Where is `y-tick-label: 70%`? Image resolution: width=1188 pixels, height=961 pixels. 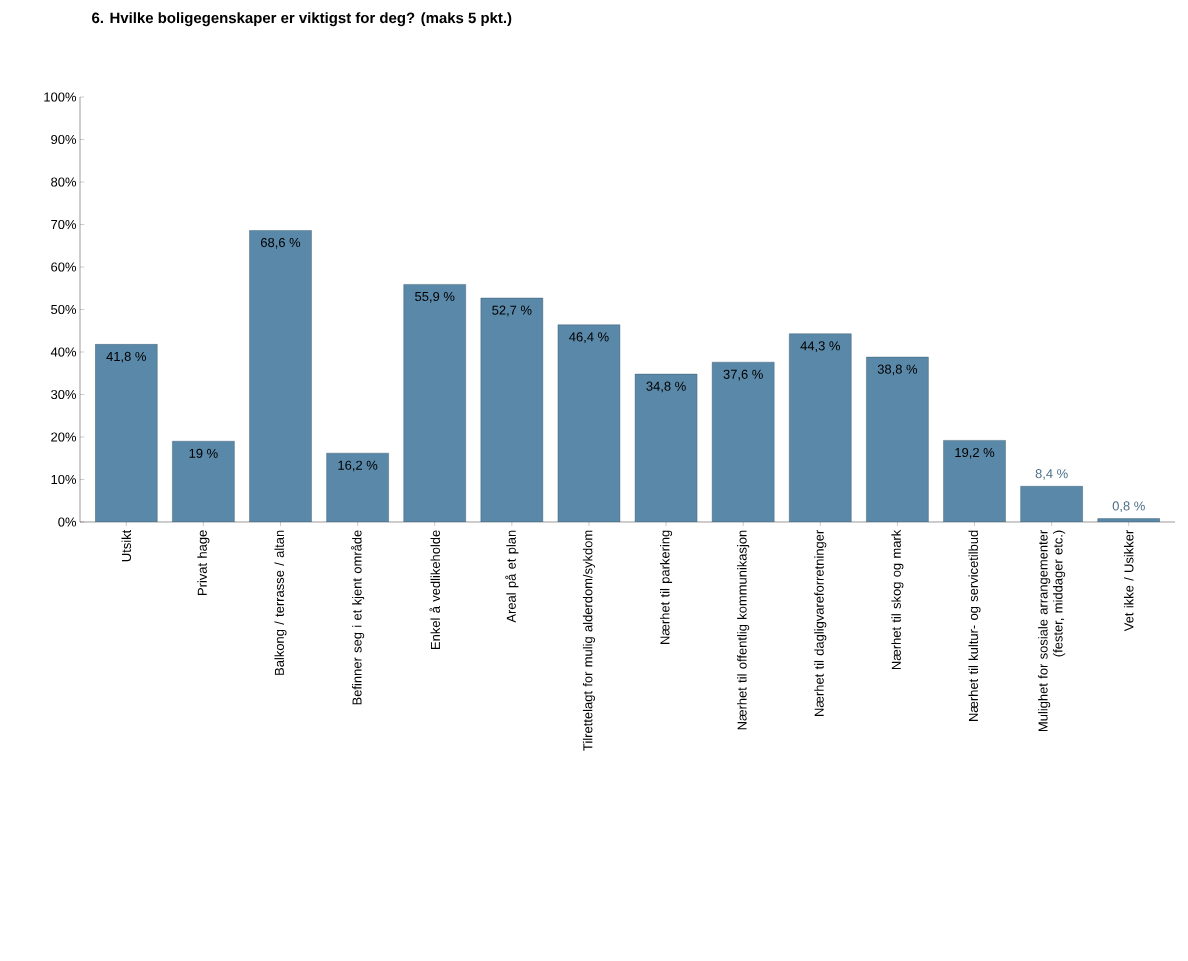 y-tick-label: 70% is located at coordinates (64, 224).